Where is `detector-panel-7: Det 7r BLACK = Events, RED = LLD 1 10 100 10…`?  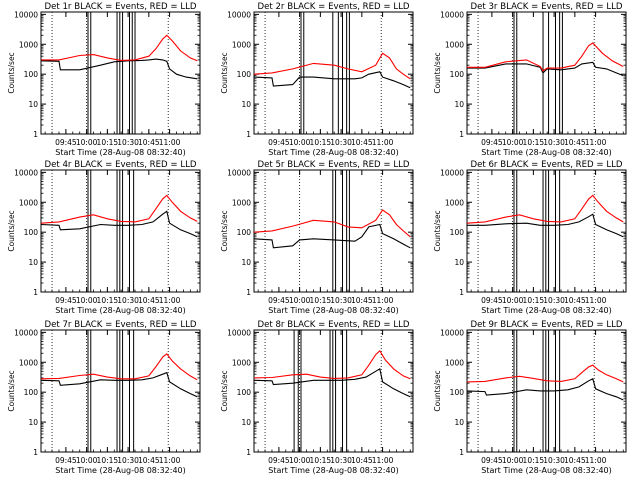
detector-panel-7: Det 7r BLACK = Events, RED = LLD 1 10 100 10… is located at coordinates (104, 397).